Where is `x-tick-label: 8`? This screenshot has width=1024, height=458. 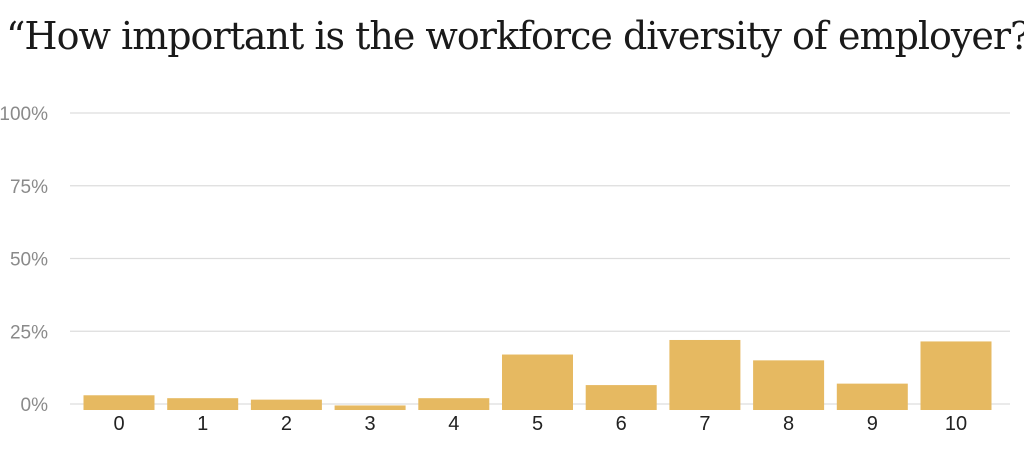 x-tick-label: 8 is located at coordinates (788, 424).